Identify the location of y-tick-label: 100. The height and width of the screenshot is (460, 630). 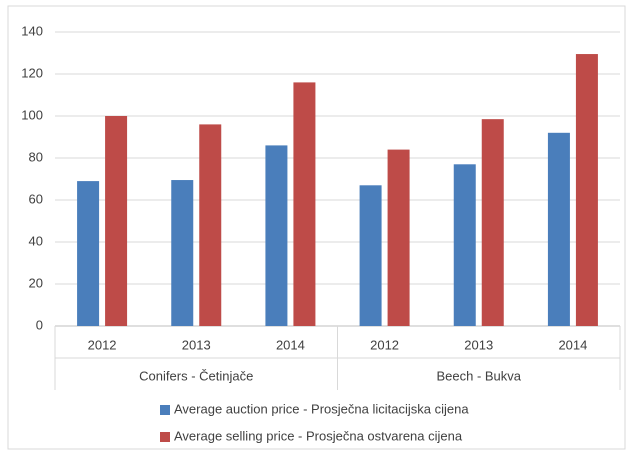
(32, 114).